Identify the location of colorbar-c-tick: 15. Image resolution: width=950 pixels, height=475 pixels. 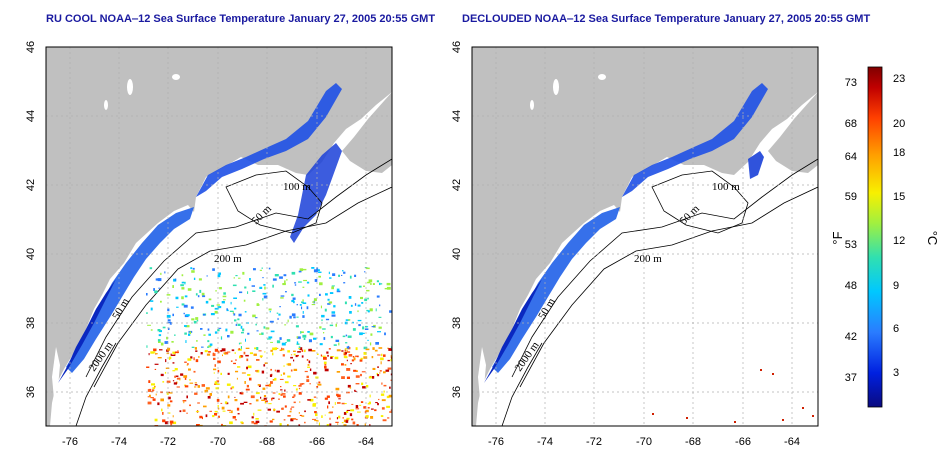
(899, 197).